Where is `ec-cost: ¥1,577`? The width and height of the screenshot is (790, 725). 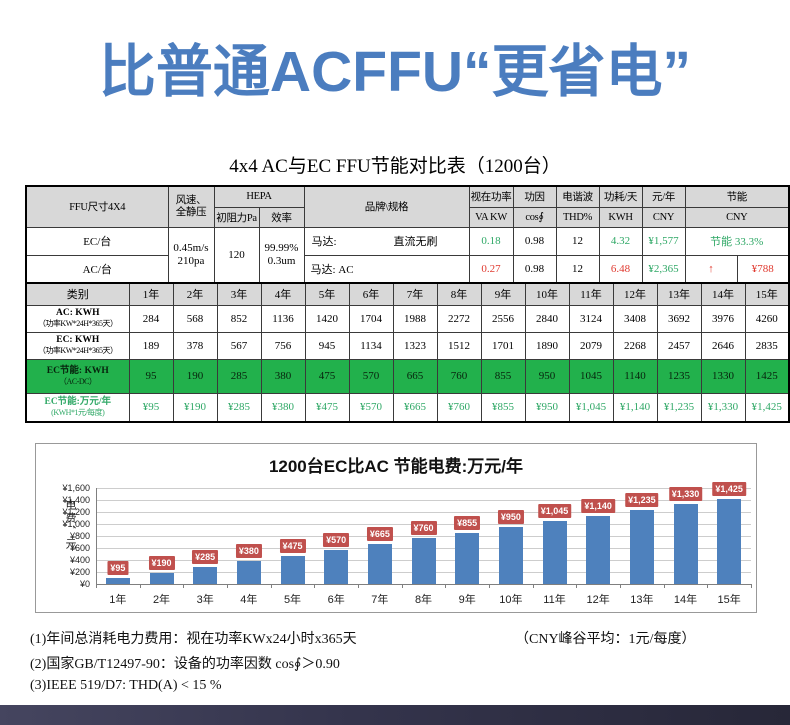 ec-cost: ¥1,577 is located at coordinates (663, 241).